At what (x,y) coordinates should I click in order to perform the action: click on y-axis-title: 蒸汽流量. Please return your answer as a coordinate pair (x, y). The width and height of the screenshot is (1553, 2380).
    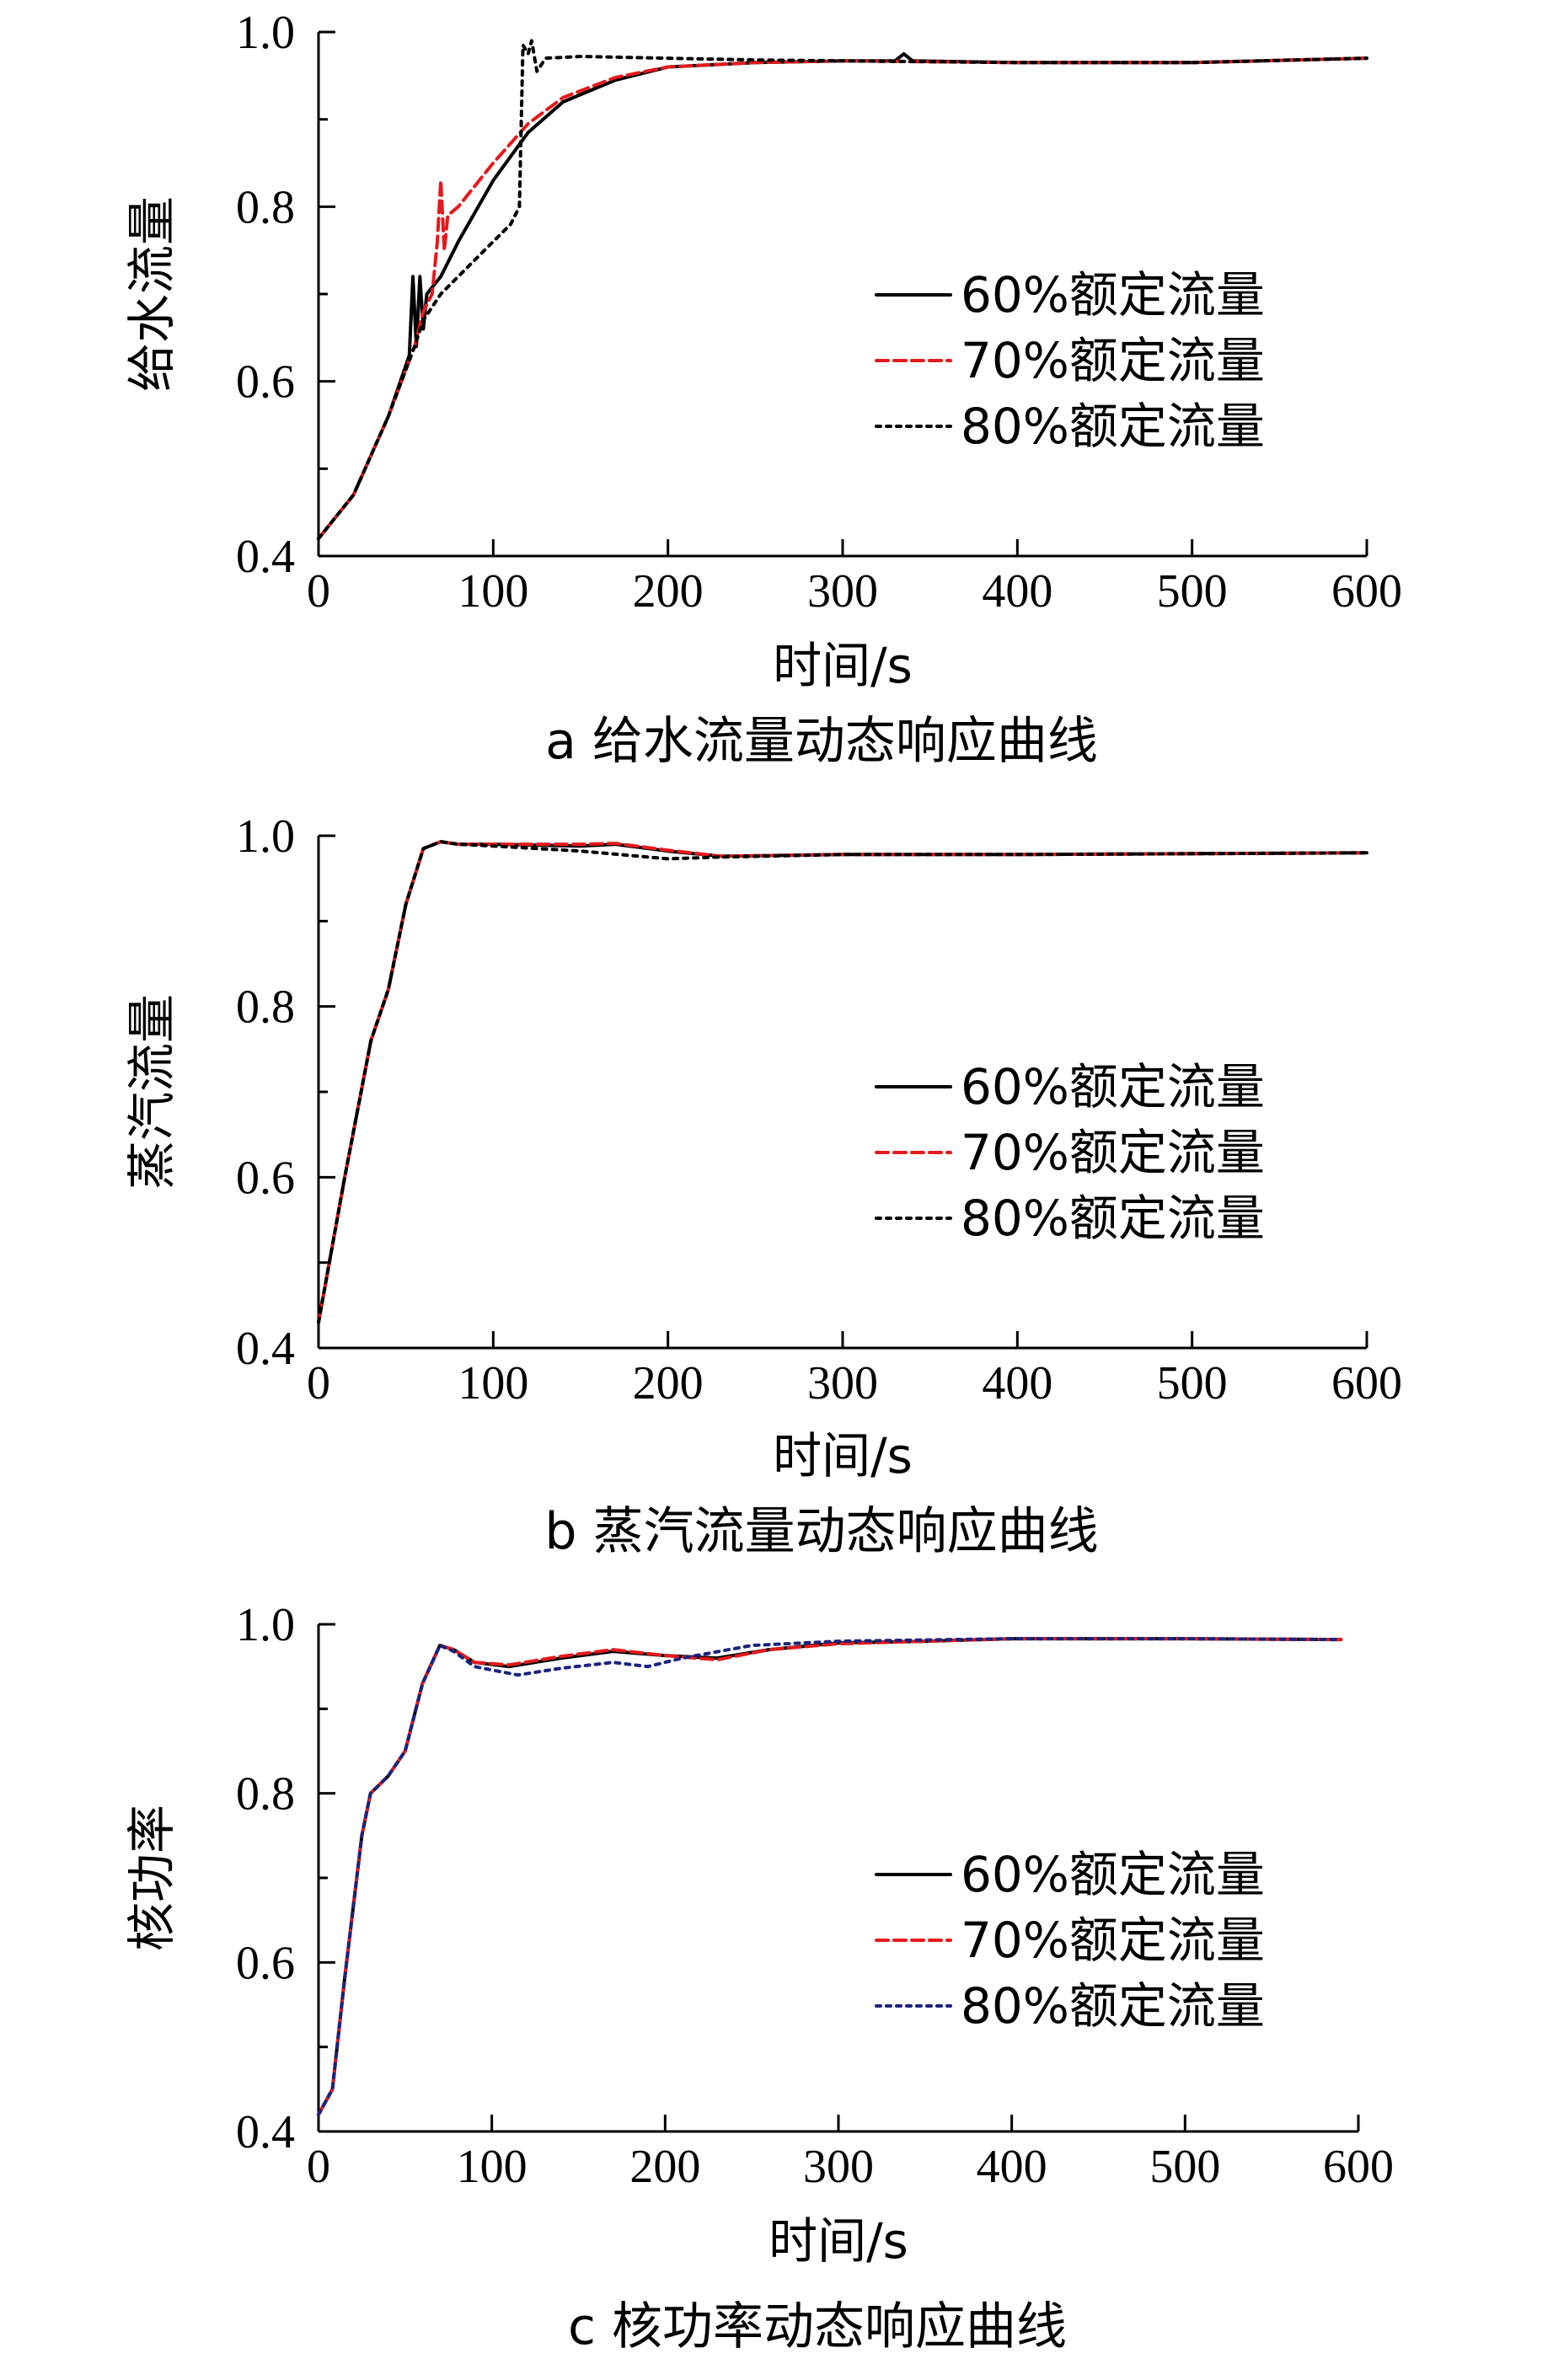
    Looking at the image, I should click on (151, 1092).